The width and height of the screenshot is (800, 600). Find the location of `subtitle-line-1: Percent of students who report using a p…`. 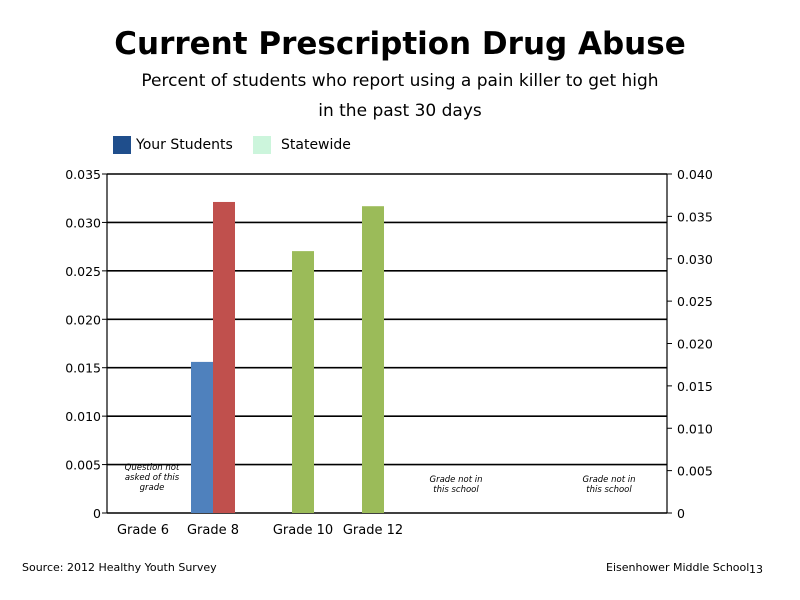

subtitle-line-1: Percent of students who report using a p… is located at coordinates (400, 81).